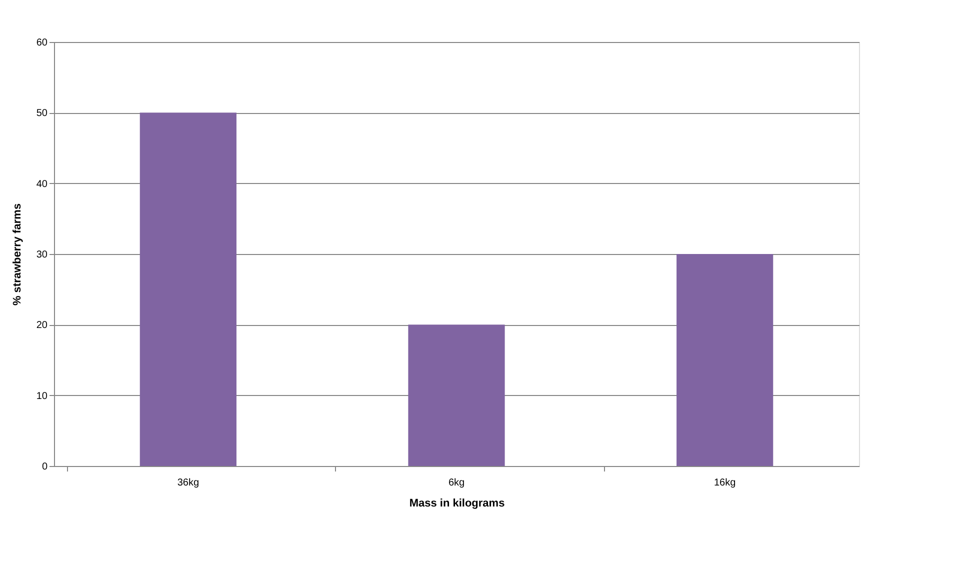 Image resolution: width=956 pixels, height=578 pixels. I want to click on y-tick-label: 20, so click(42, 326).